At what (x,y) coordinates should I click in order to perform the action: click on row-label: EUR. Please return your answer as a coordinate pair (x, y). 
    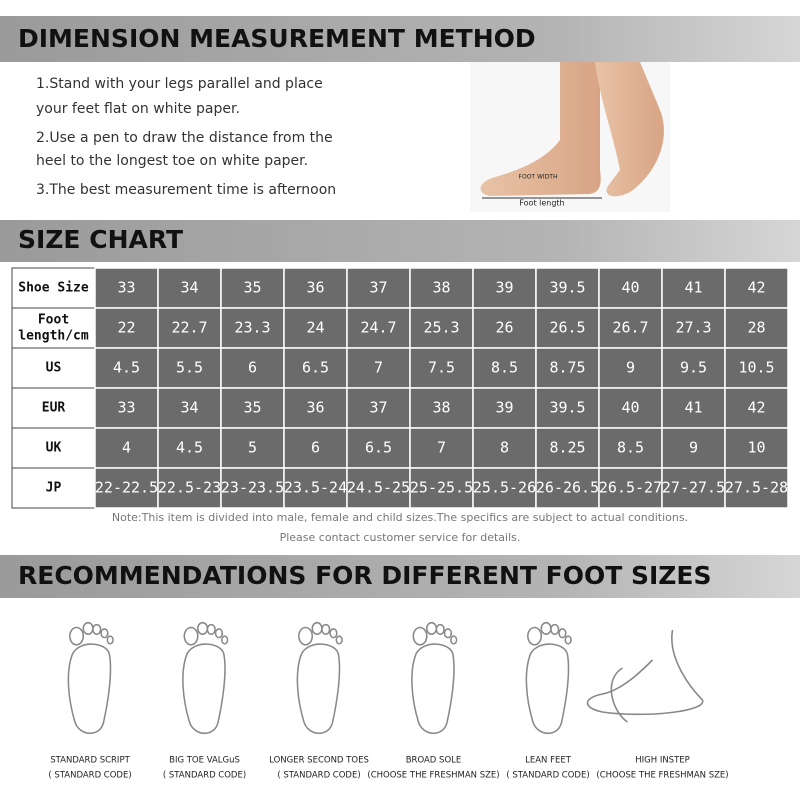
    Looking at the image, I should click on (54, 408).